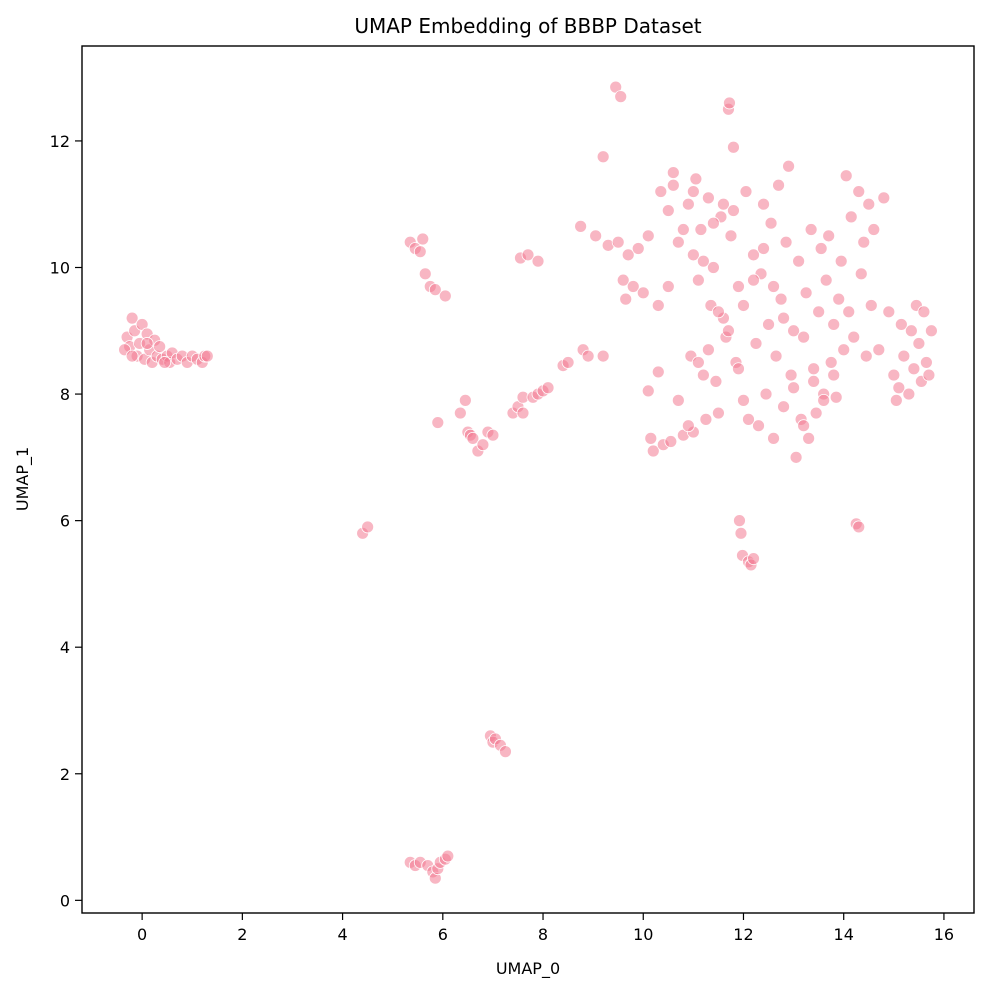 The height and width of the screenshot is (989, 988). I want to click on x-tick-label: 4, so click(342, 934).